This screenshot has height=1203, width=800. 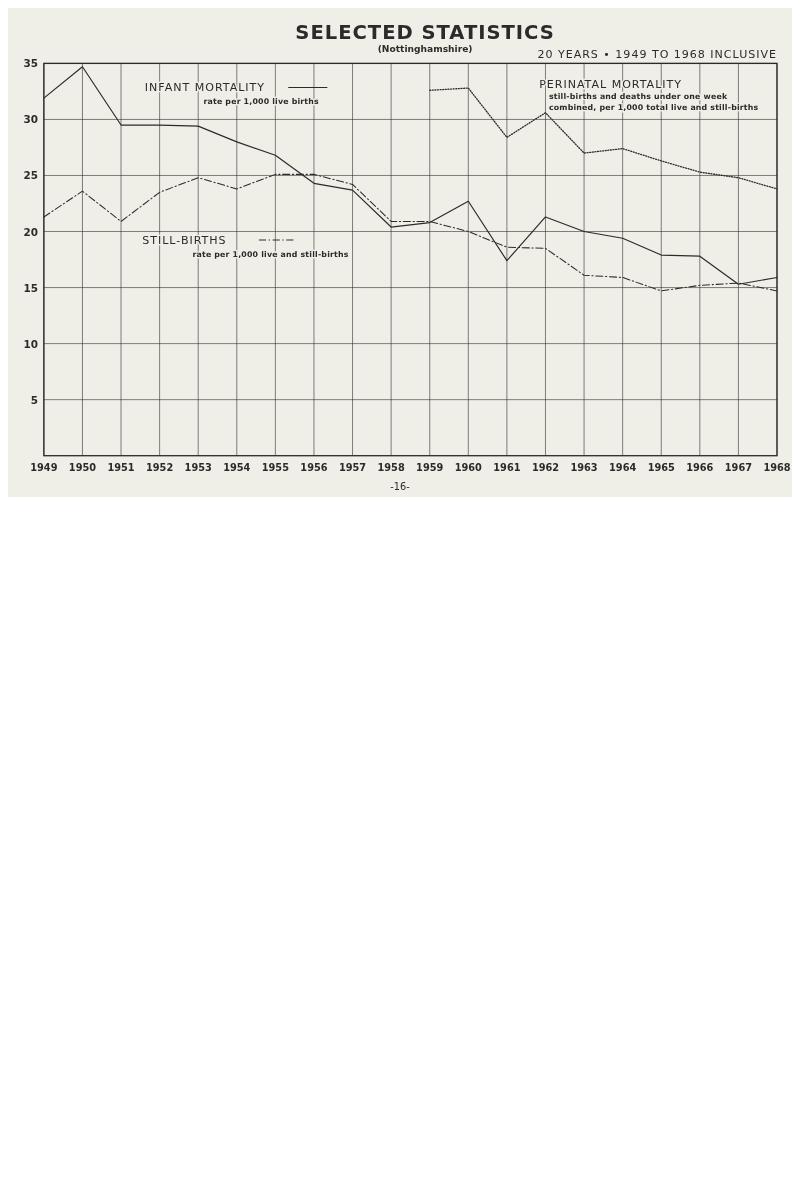 What do you see at coordinates (275, 467) in the screenshot?
I see `x-tick-label: 1955` at bounding box center [275, 467].